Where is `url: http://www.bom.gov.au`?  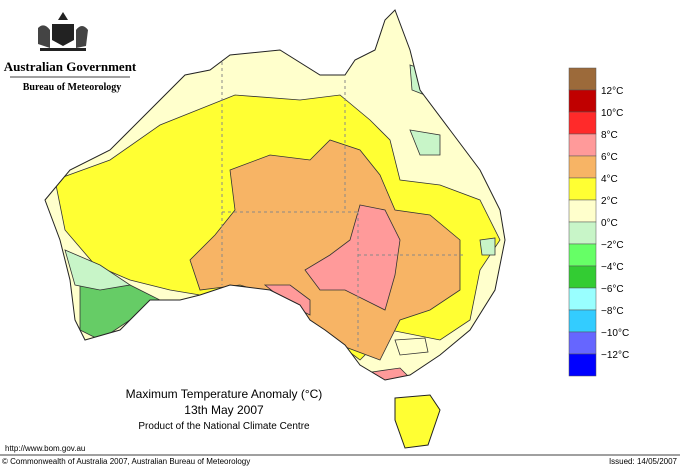 url: http://www.bom.gov.au is located at coordinates (45, 448).